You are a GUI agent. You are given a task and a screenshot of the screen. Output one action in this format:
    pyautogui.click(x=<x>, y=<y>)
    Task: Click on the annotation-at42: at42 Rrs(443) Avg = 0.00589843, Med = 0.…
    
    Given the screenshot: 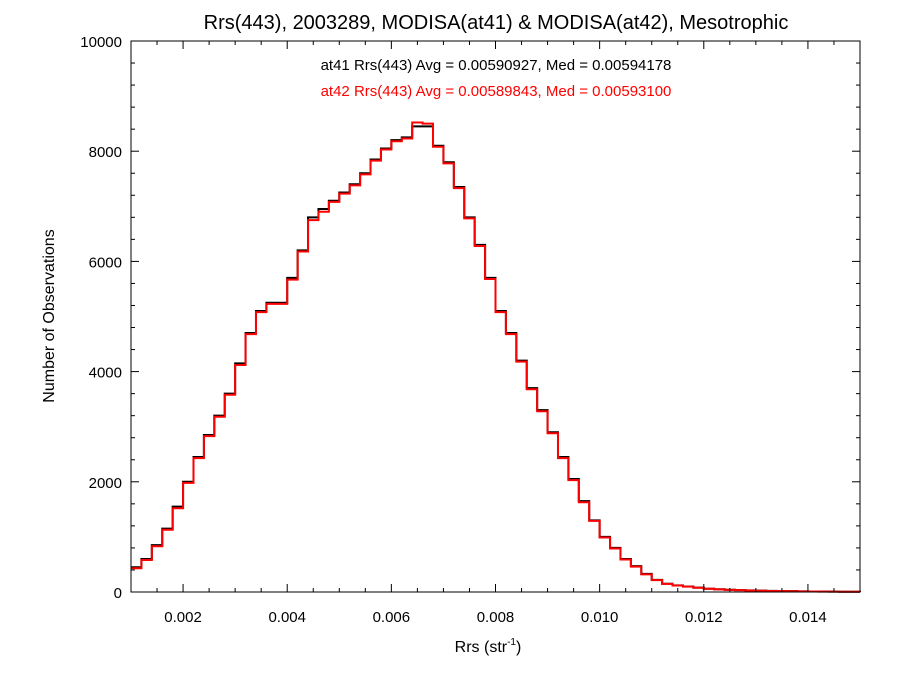 What is the action you would take?
    pyautogui.click(x=496, y=91)
    